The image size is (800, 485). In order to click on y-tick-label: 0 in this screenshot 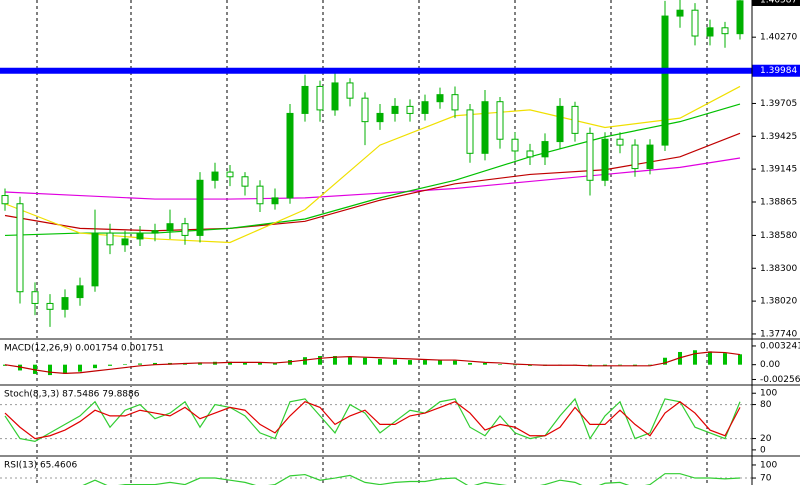, I will do `click(763, 450)`.